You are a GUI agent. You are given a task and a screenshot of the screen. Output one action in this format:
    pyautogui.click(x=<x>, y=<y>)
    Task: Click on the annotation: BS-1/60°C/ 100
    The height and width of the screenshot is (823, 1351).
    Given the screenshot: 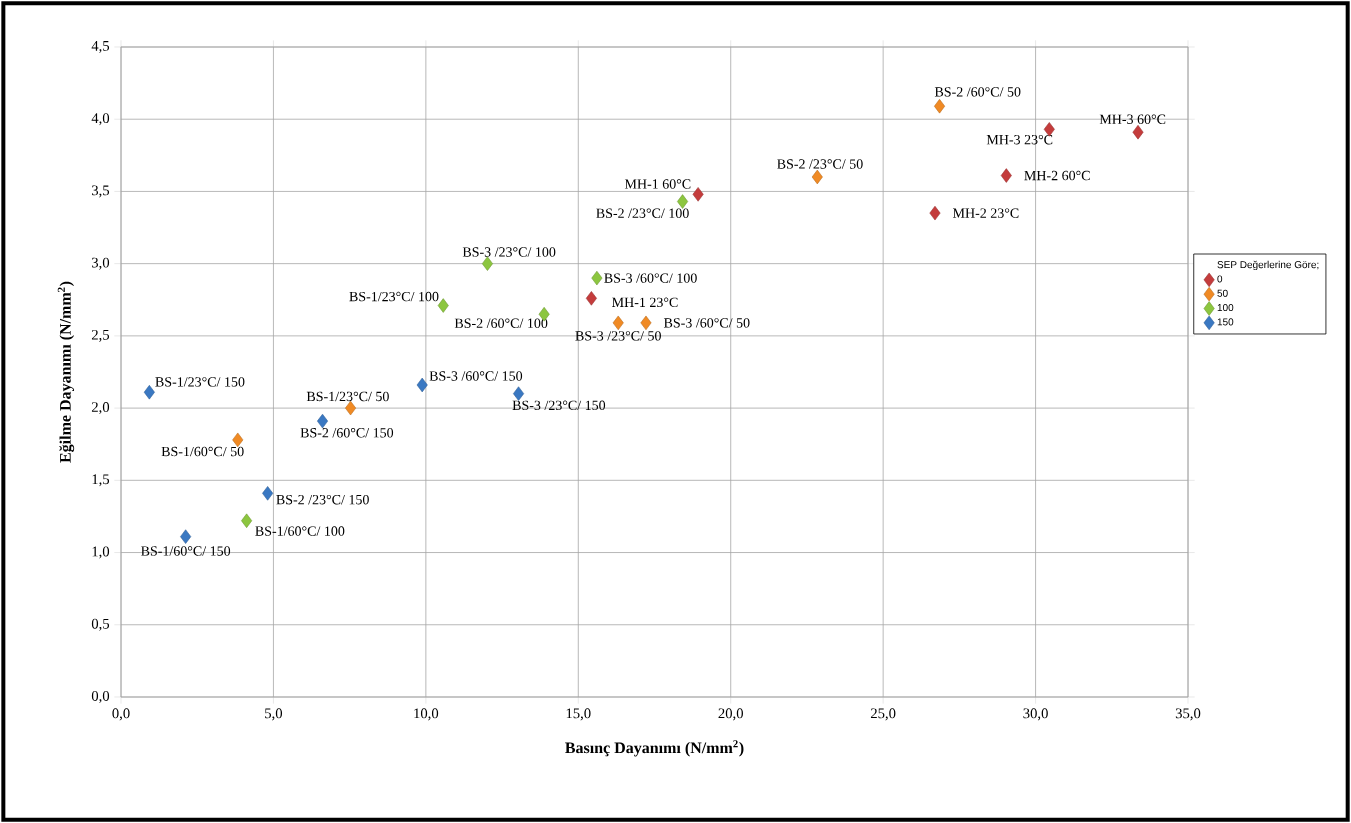 What is the action you would take?
    pyautogui.click(x=300, y=531)
    